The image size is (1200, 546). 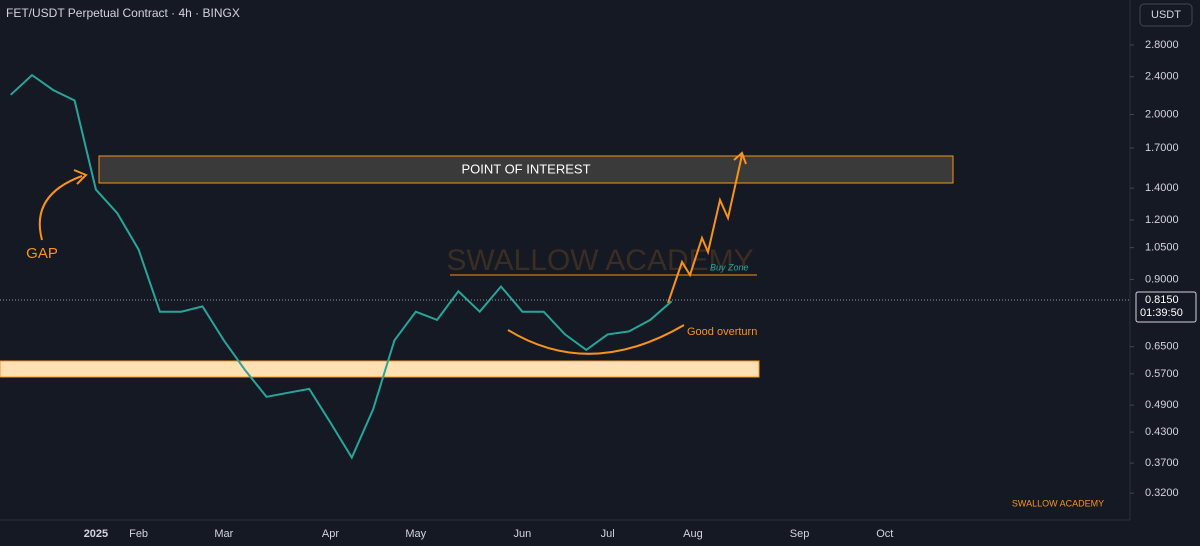 I want to click on x-tick-label: Sep, so click(x=800, y=534).